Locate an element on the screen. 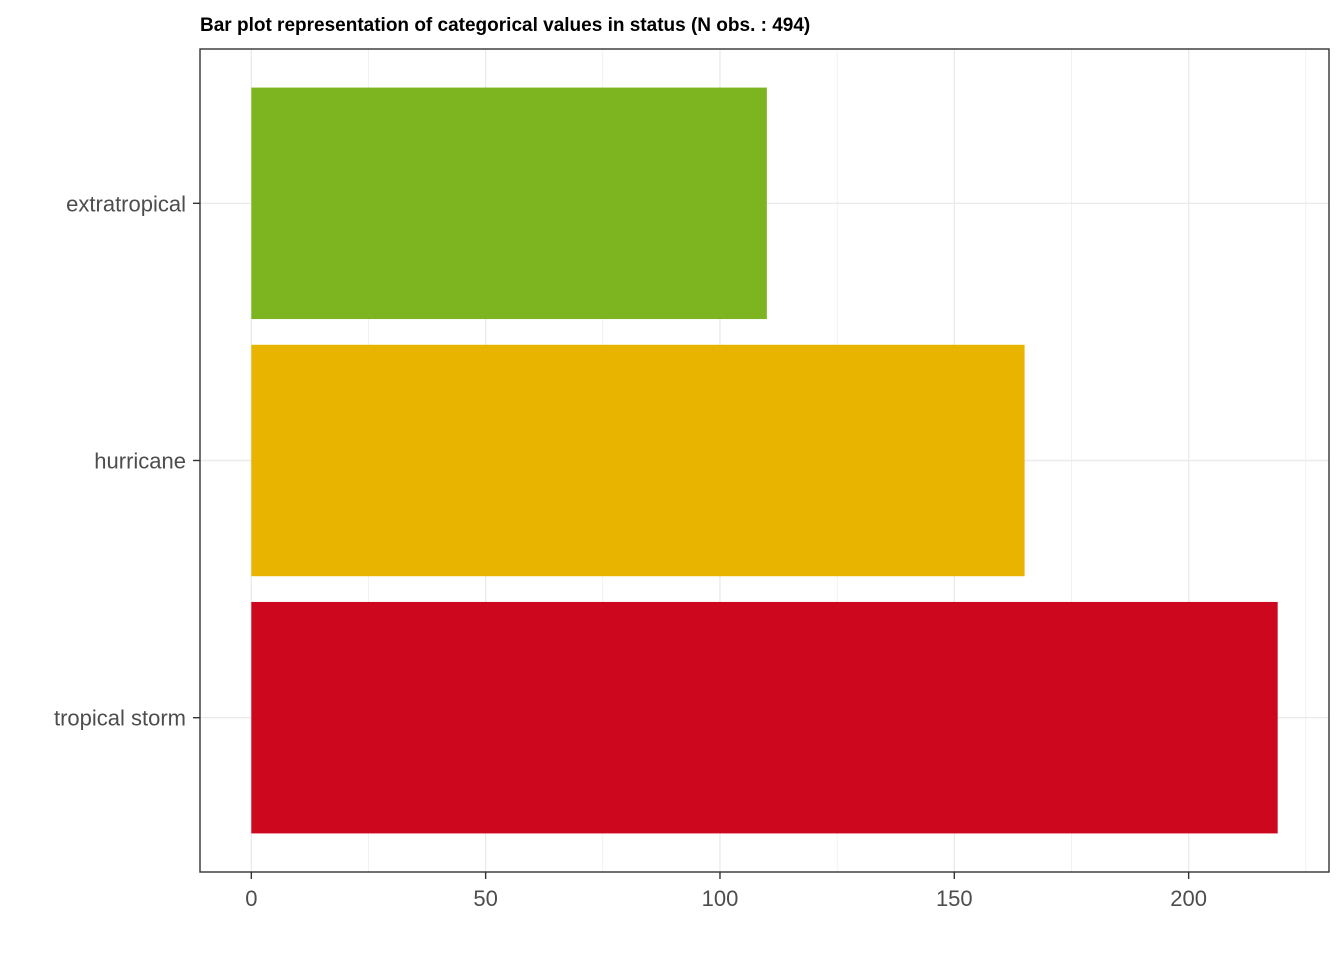 The width and height of the screenshot is (1344, 960). y-axis: extratropical hurricane tropical storm is located at coordinates (127, 461).